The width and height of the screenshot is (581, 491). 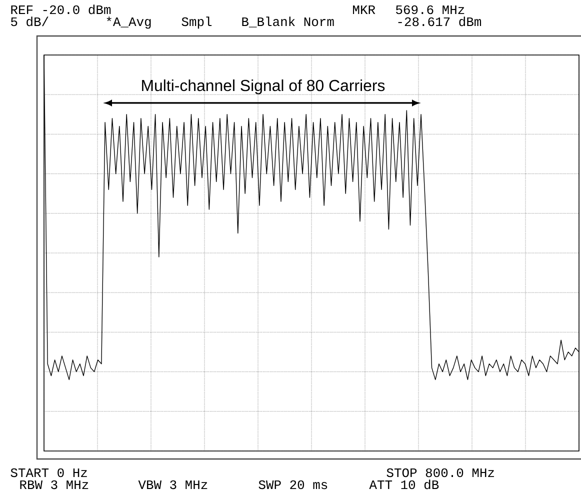 What do you see at coordinates (197, 22) in the screenshot?
I see `text: Smpl` at bounding box center [197, 22].